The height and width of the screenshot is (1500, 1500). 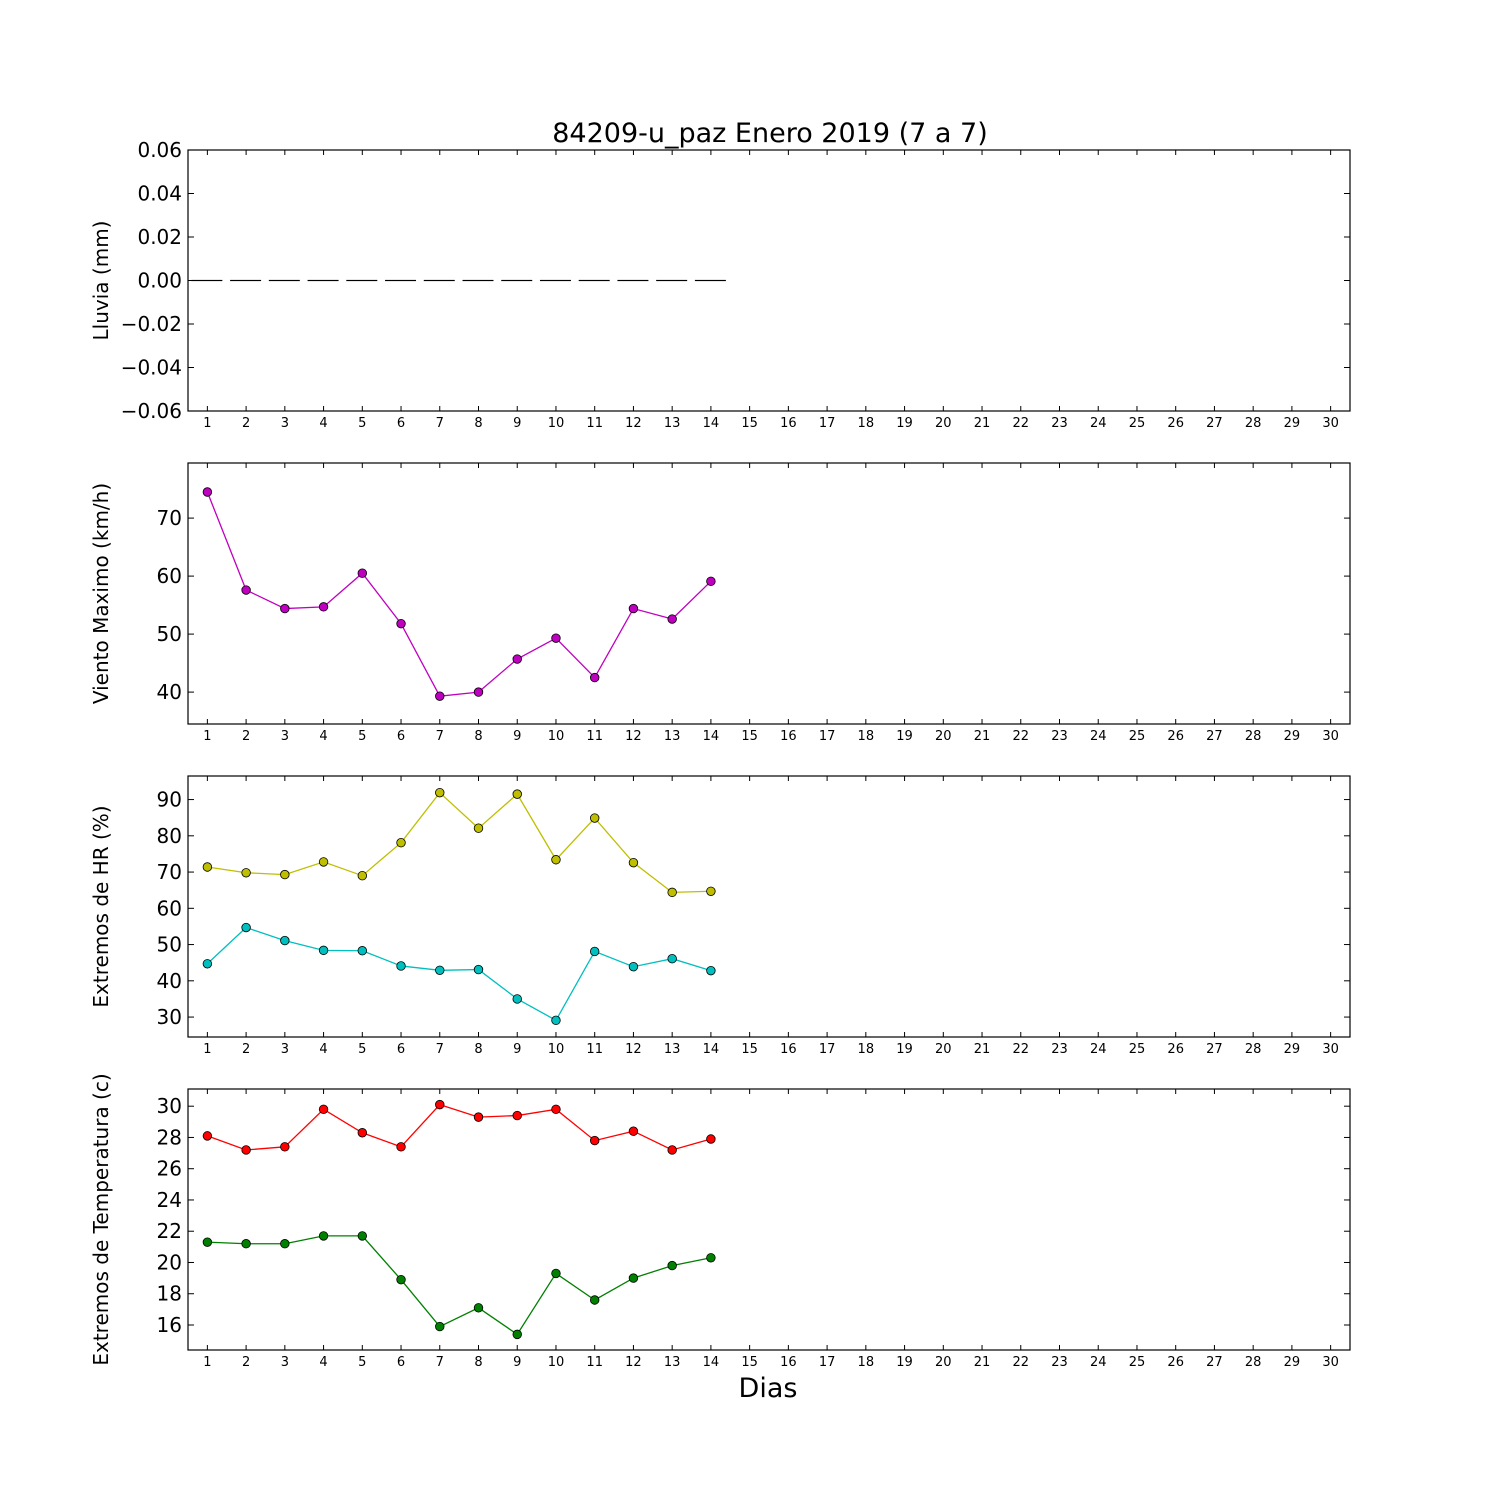 What do you see at coordinates (1098, 1362) in the screenshot?
I see `x-tick-label: 24` at bounding box center [1098, 1362].